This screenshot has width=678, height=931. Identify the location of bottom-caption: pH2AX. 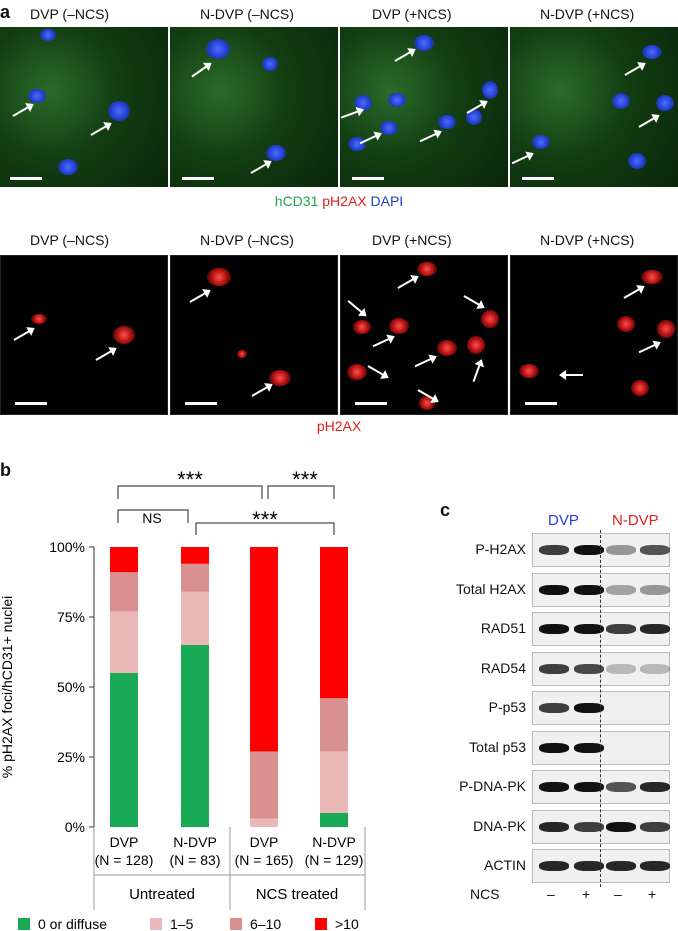
(339, 426).